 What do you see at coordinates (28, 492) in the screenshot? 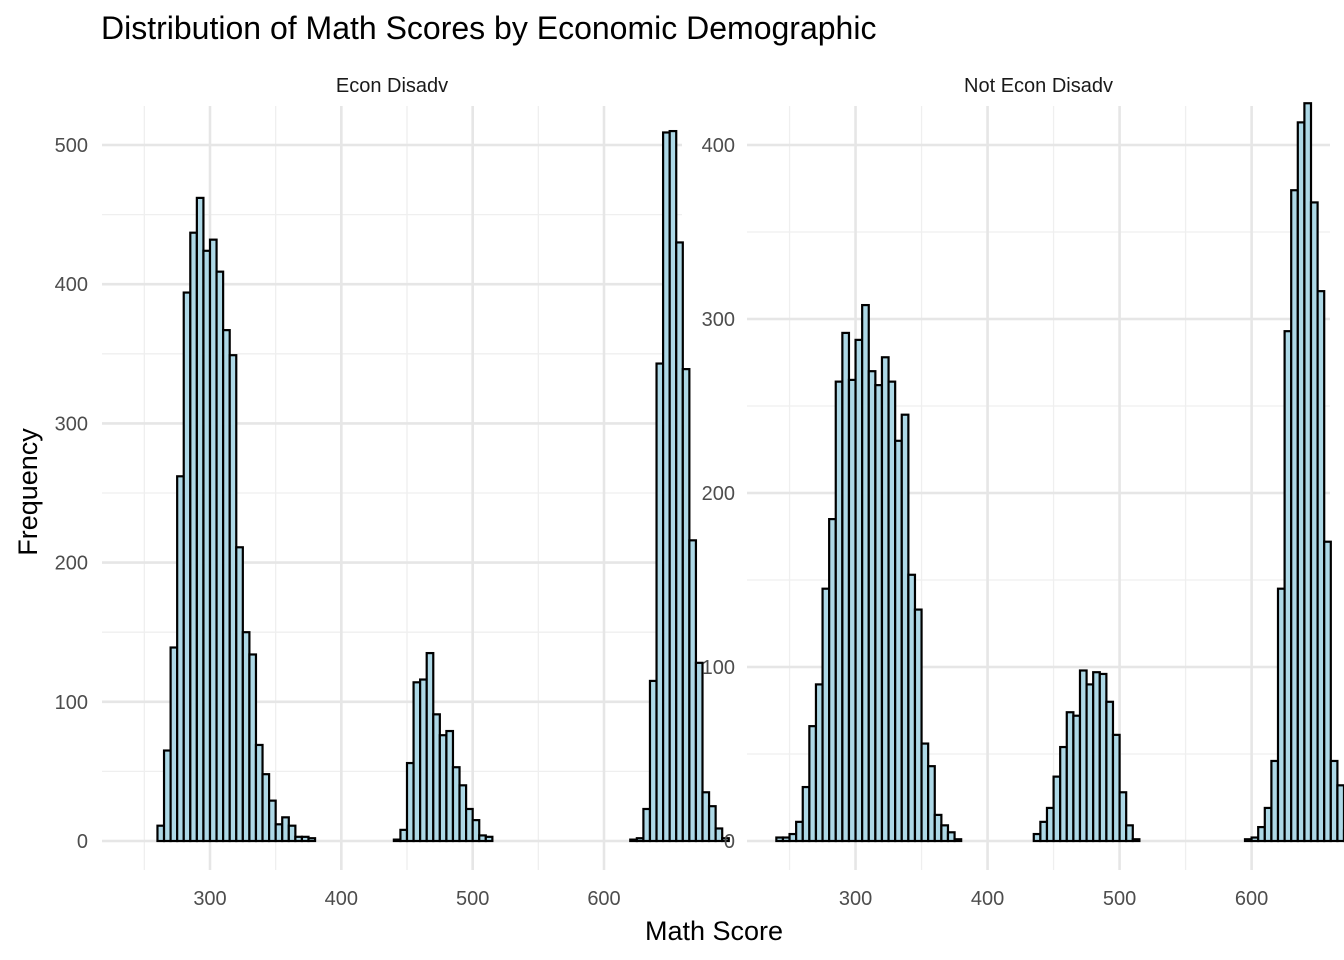
I see `y-axis-title: Frequency` at bounding box center [28, 492].